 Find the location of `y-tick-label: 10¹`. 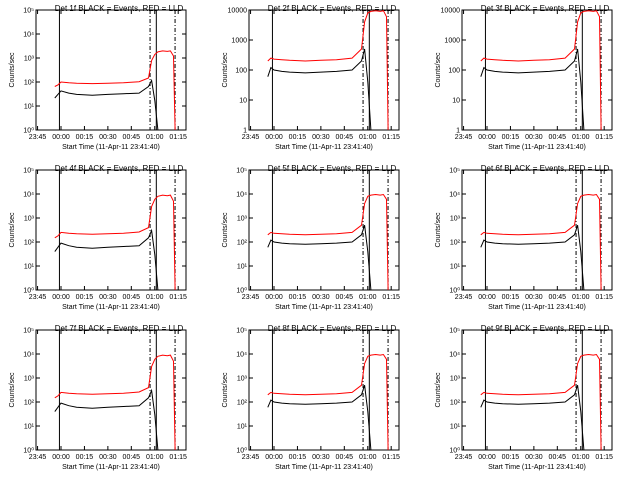

y-tick-label: 10¹ is located at coordinates (455, 267).